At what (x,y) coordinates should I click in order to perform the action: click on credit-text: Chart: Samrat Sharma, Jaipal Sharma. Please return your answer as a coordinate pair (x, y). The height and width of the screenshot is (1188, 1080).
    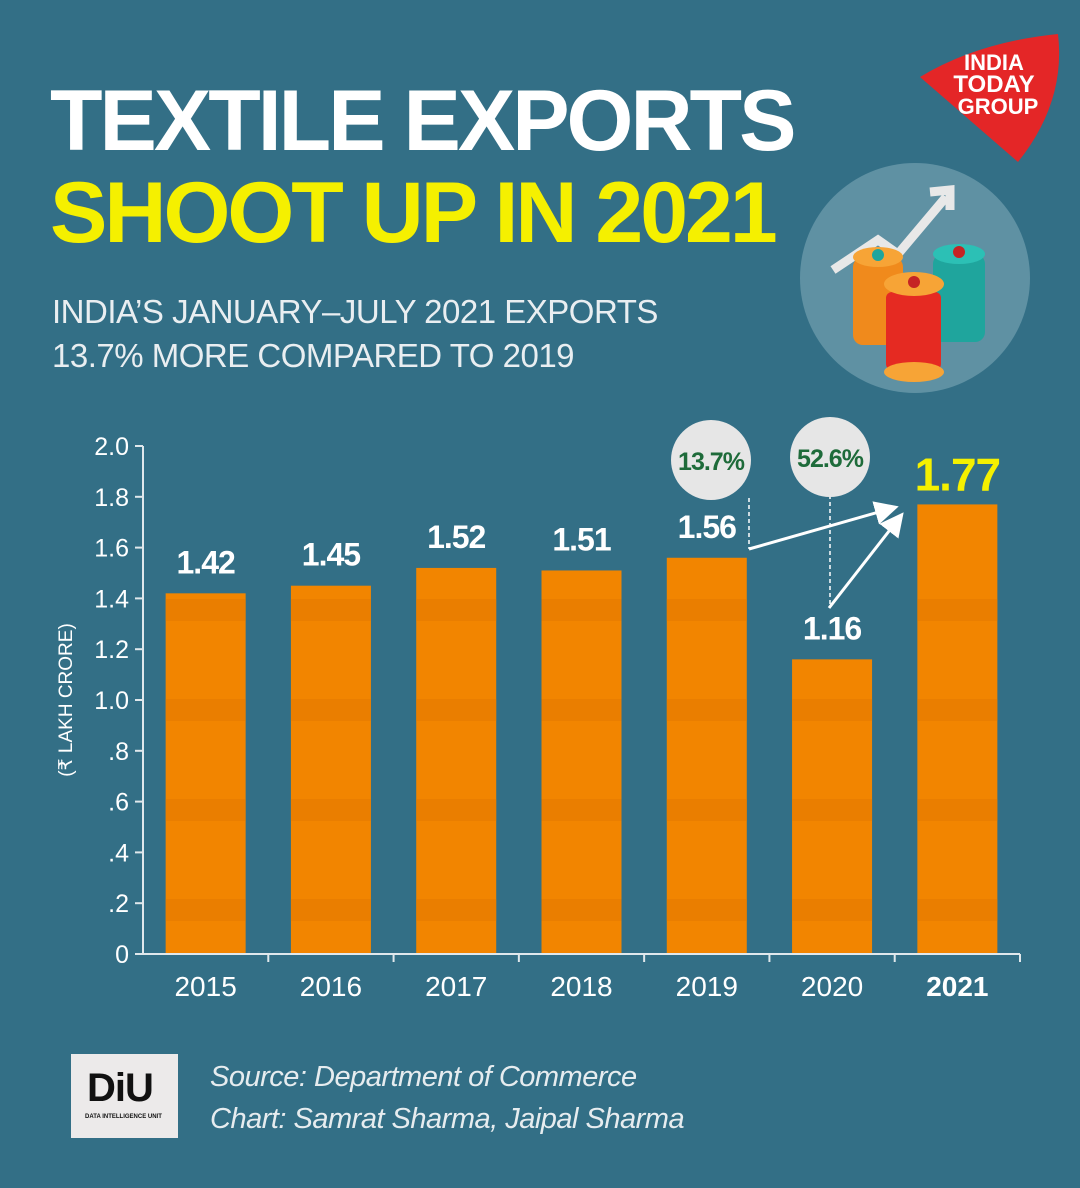
    Looking at the image, I should click on (447, 1119).